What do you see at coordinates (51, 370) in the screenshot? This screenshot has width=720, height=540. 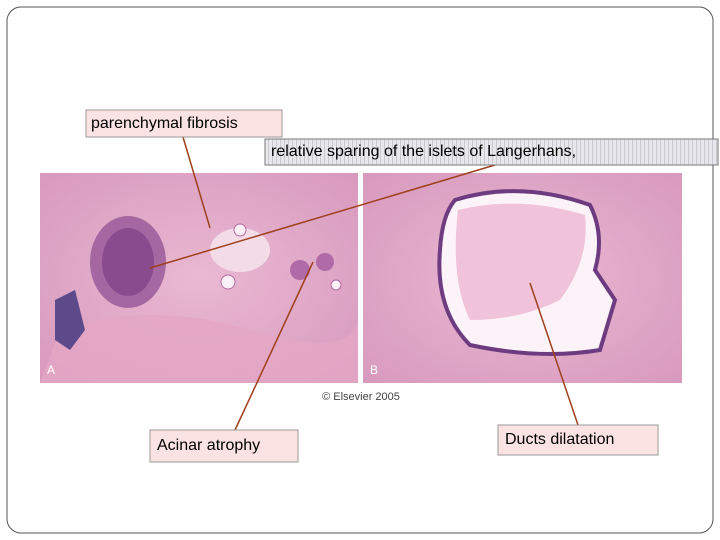 I see `panel-label: A` at bounding box center [51, 370].